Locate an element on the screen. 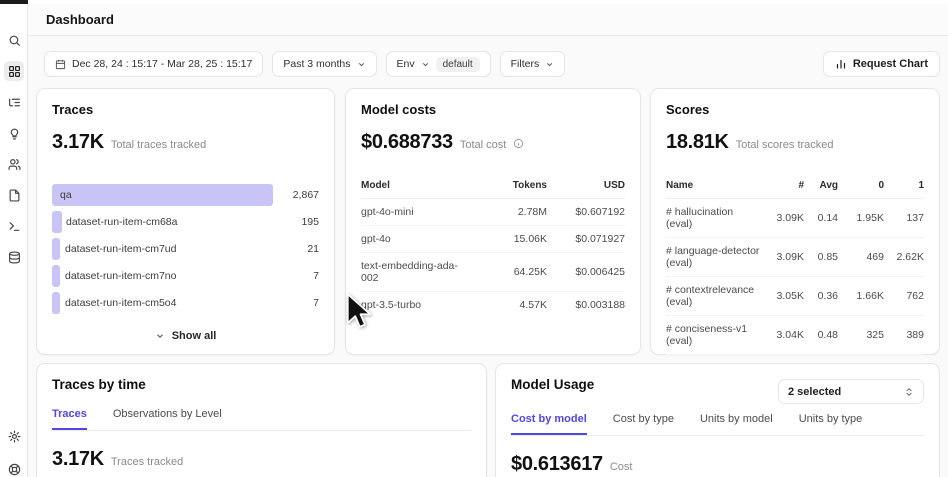 The width and height of the screenshot is (948, 477). page-header: Dashboard is located at coordinates (488, 20).